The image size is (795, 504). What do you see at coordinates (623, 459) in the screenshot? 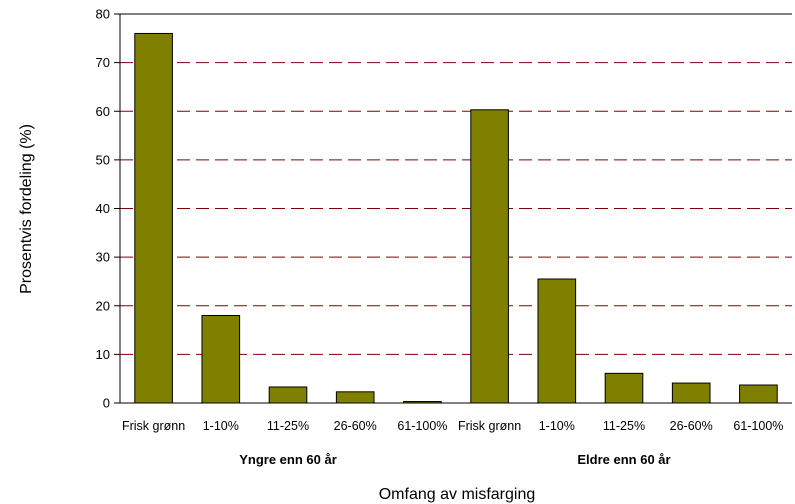
I see `group-label: Eldre enn 60 år` at bounding box center [623, 459].